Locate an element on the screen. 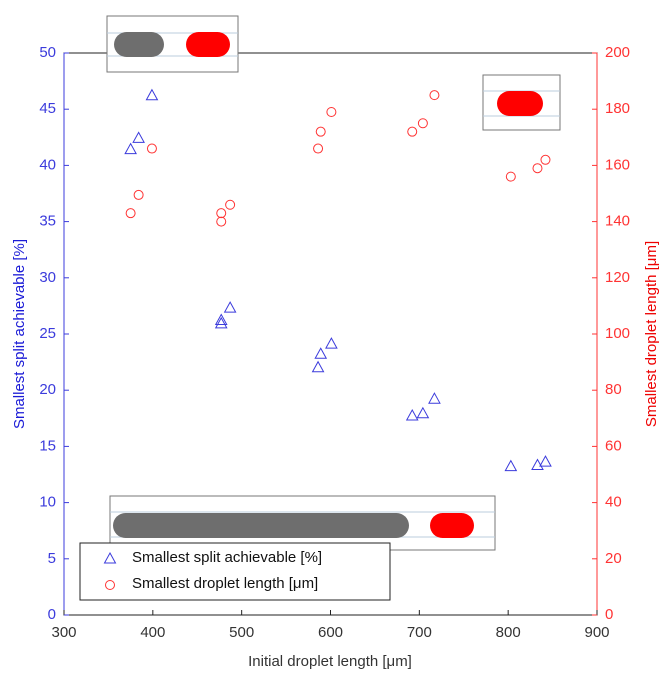 The width and height of the screenshot is (668, 678). y-tick-label: 40 is located at coordinates (47, 164).